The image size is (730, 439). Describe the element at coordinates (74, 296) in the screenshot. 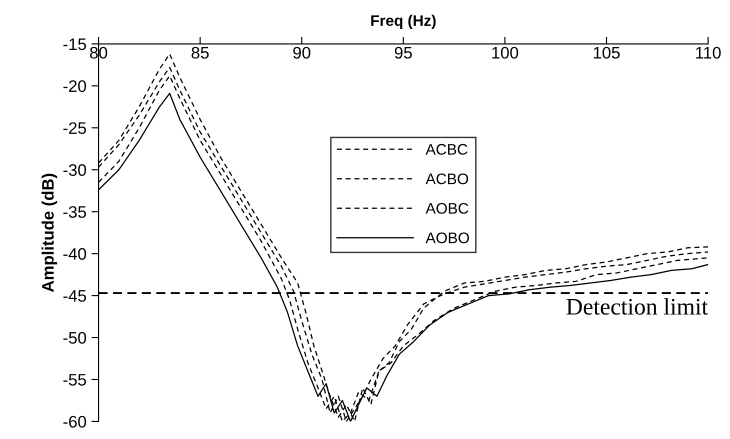

I see `y-tick-label: -45` at that location.